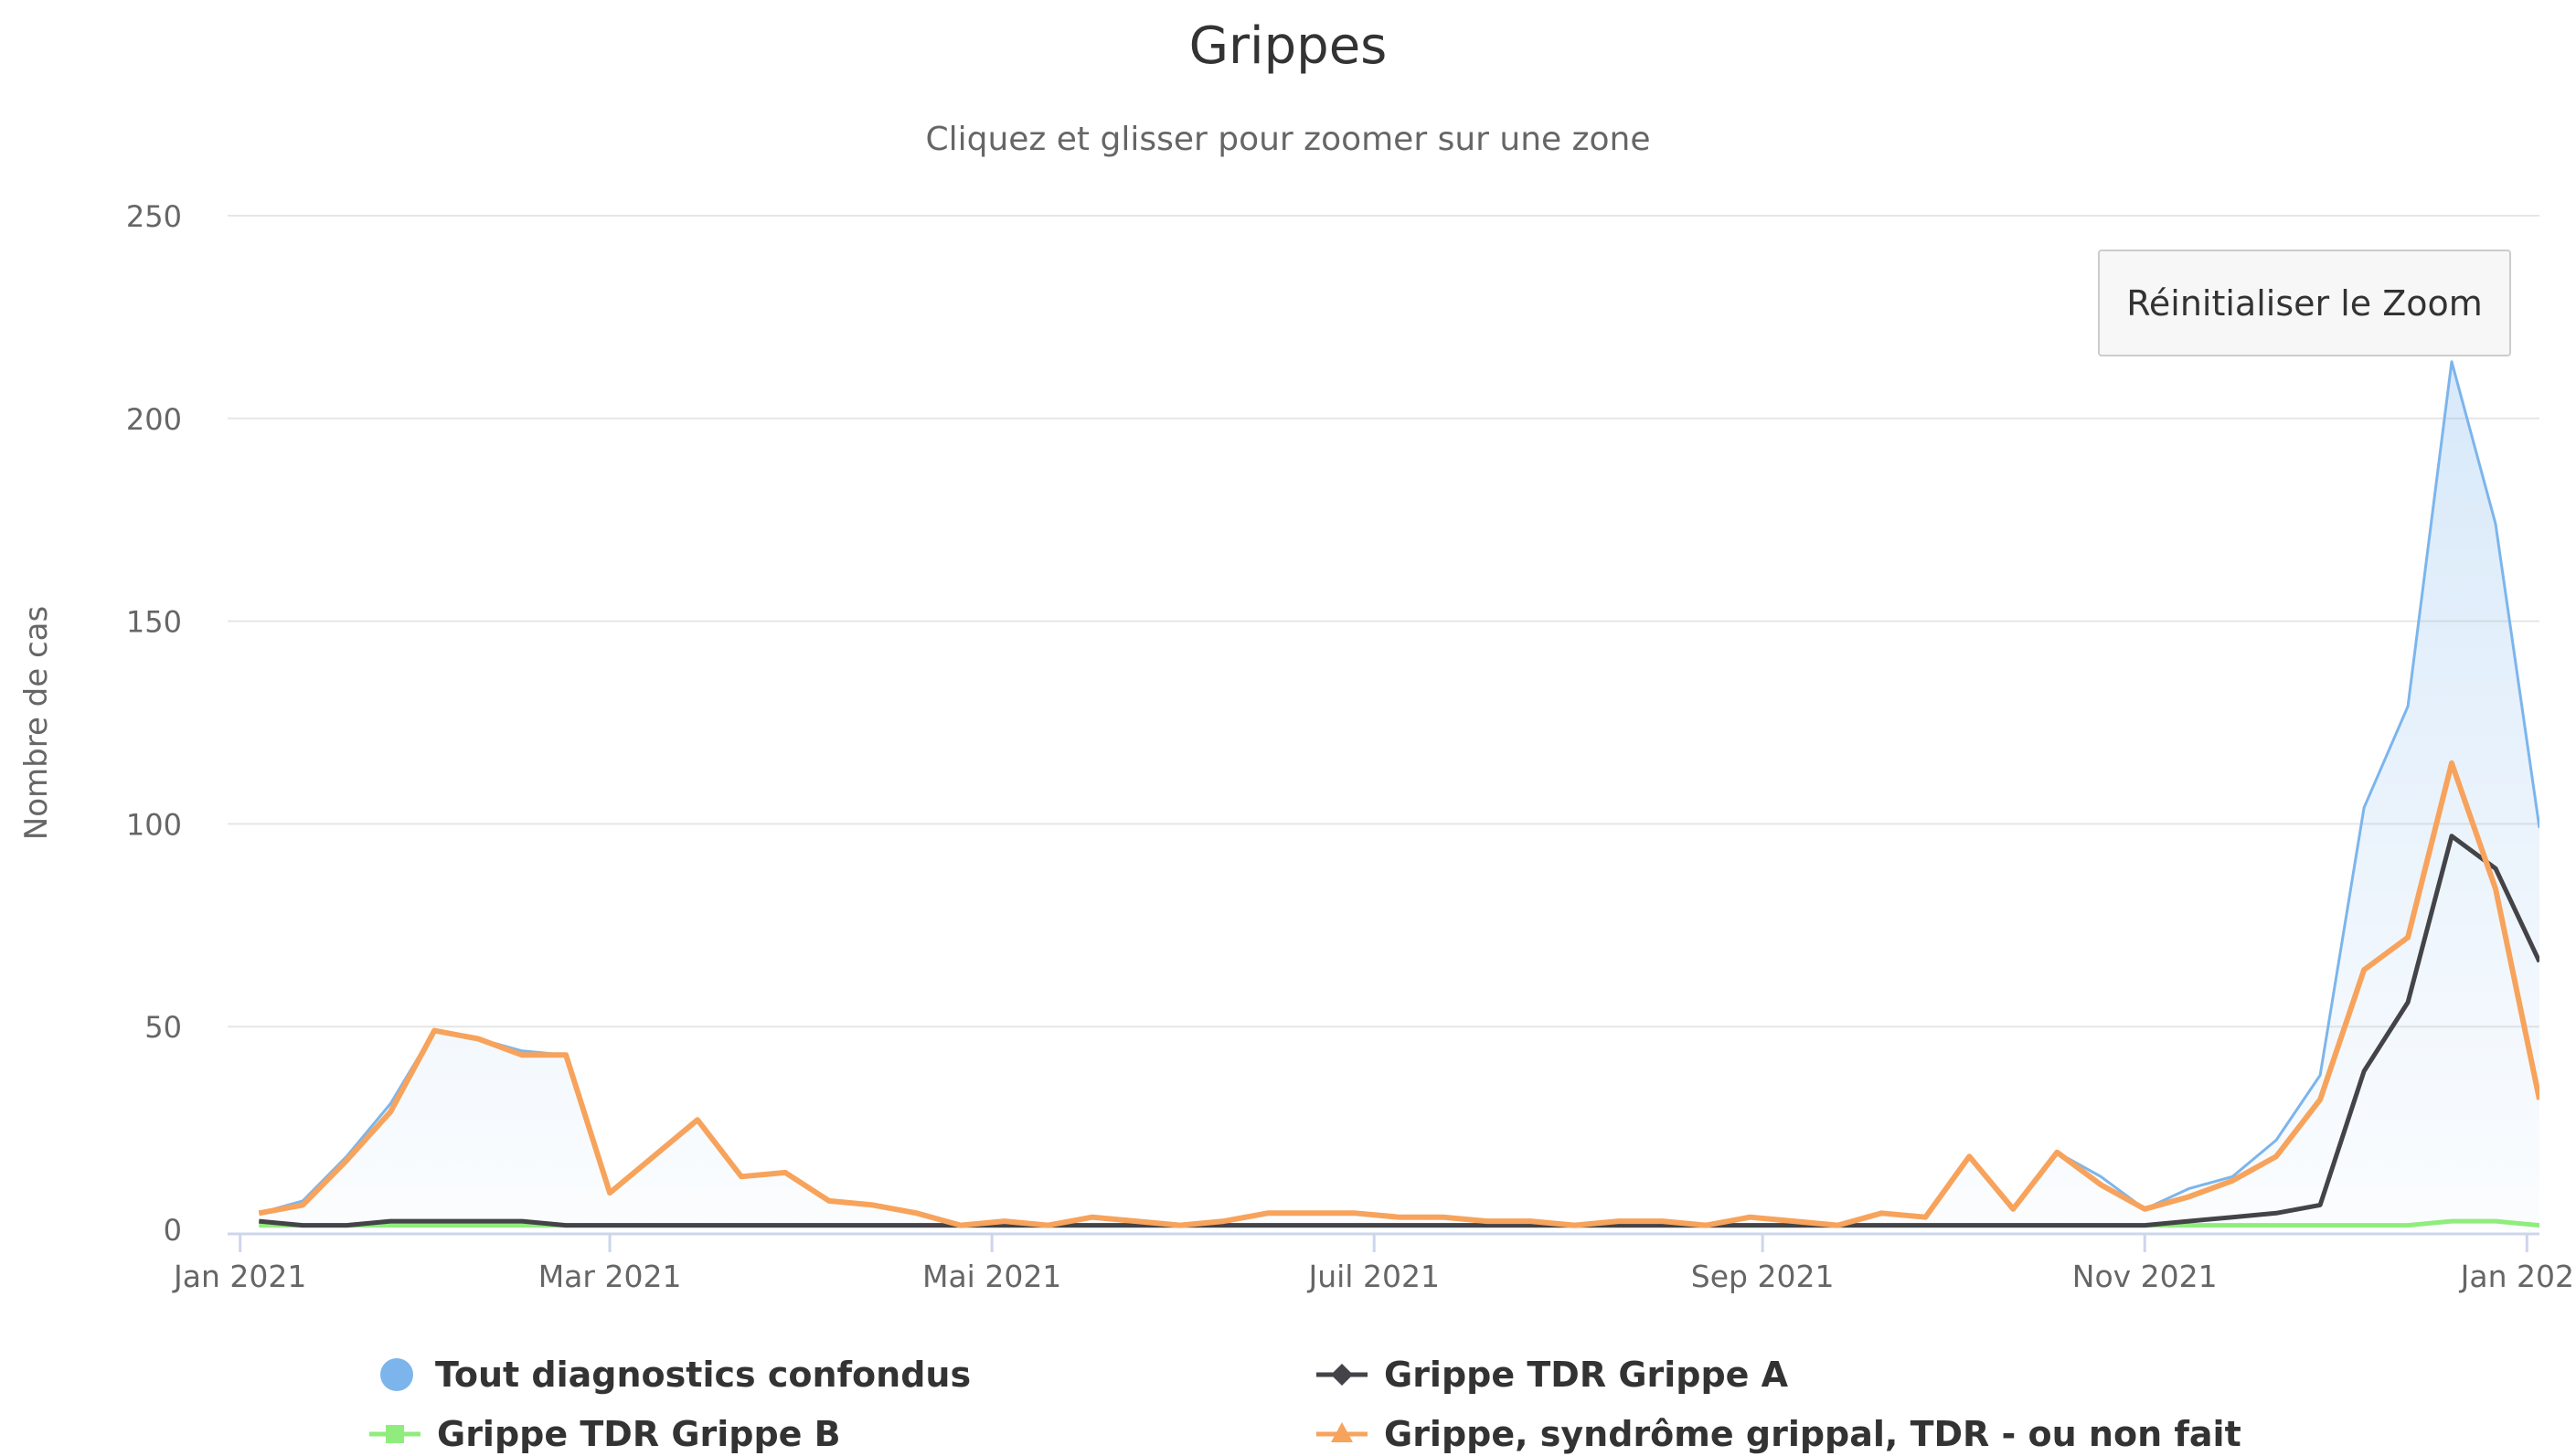  I want to click on square-icon, so click(394, 1434).